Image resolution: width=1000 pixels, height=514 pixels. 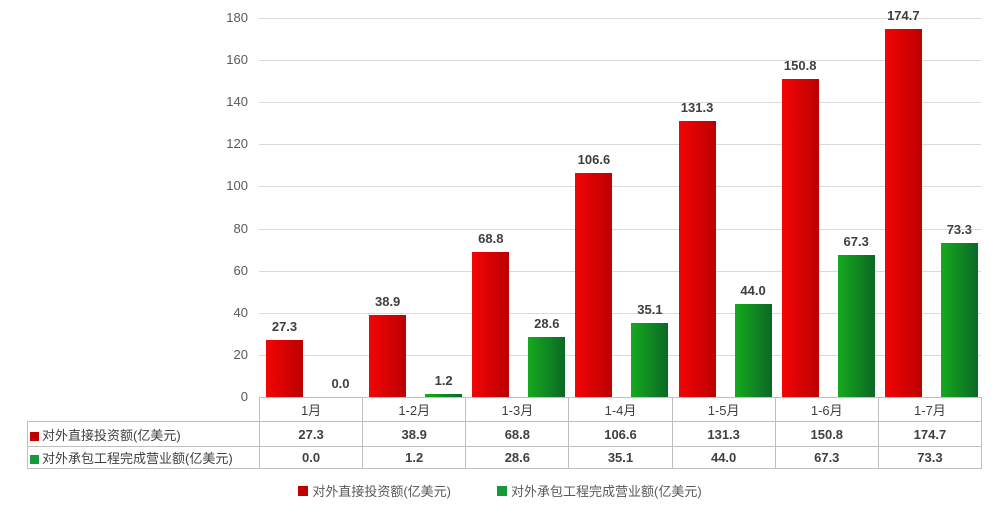 What do you see at coordinates (237, 144) in the screenshot?
I see `y-axis-tick-label: 120` at bounding box center [237, 144].